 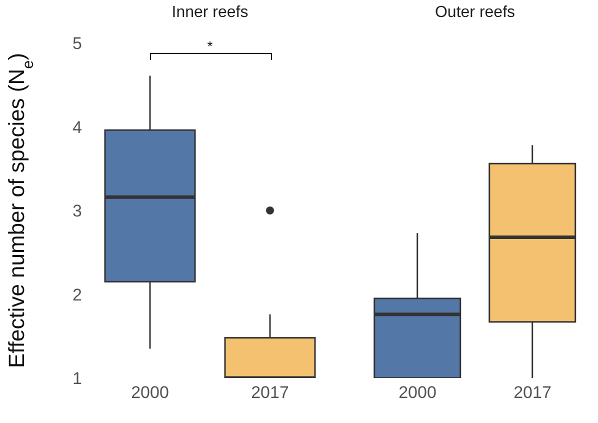 I want to click on chart-title: Inner reefs, so click(x=210, y=13).